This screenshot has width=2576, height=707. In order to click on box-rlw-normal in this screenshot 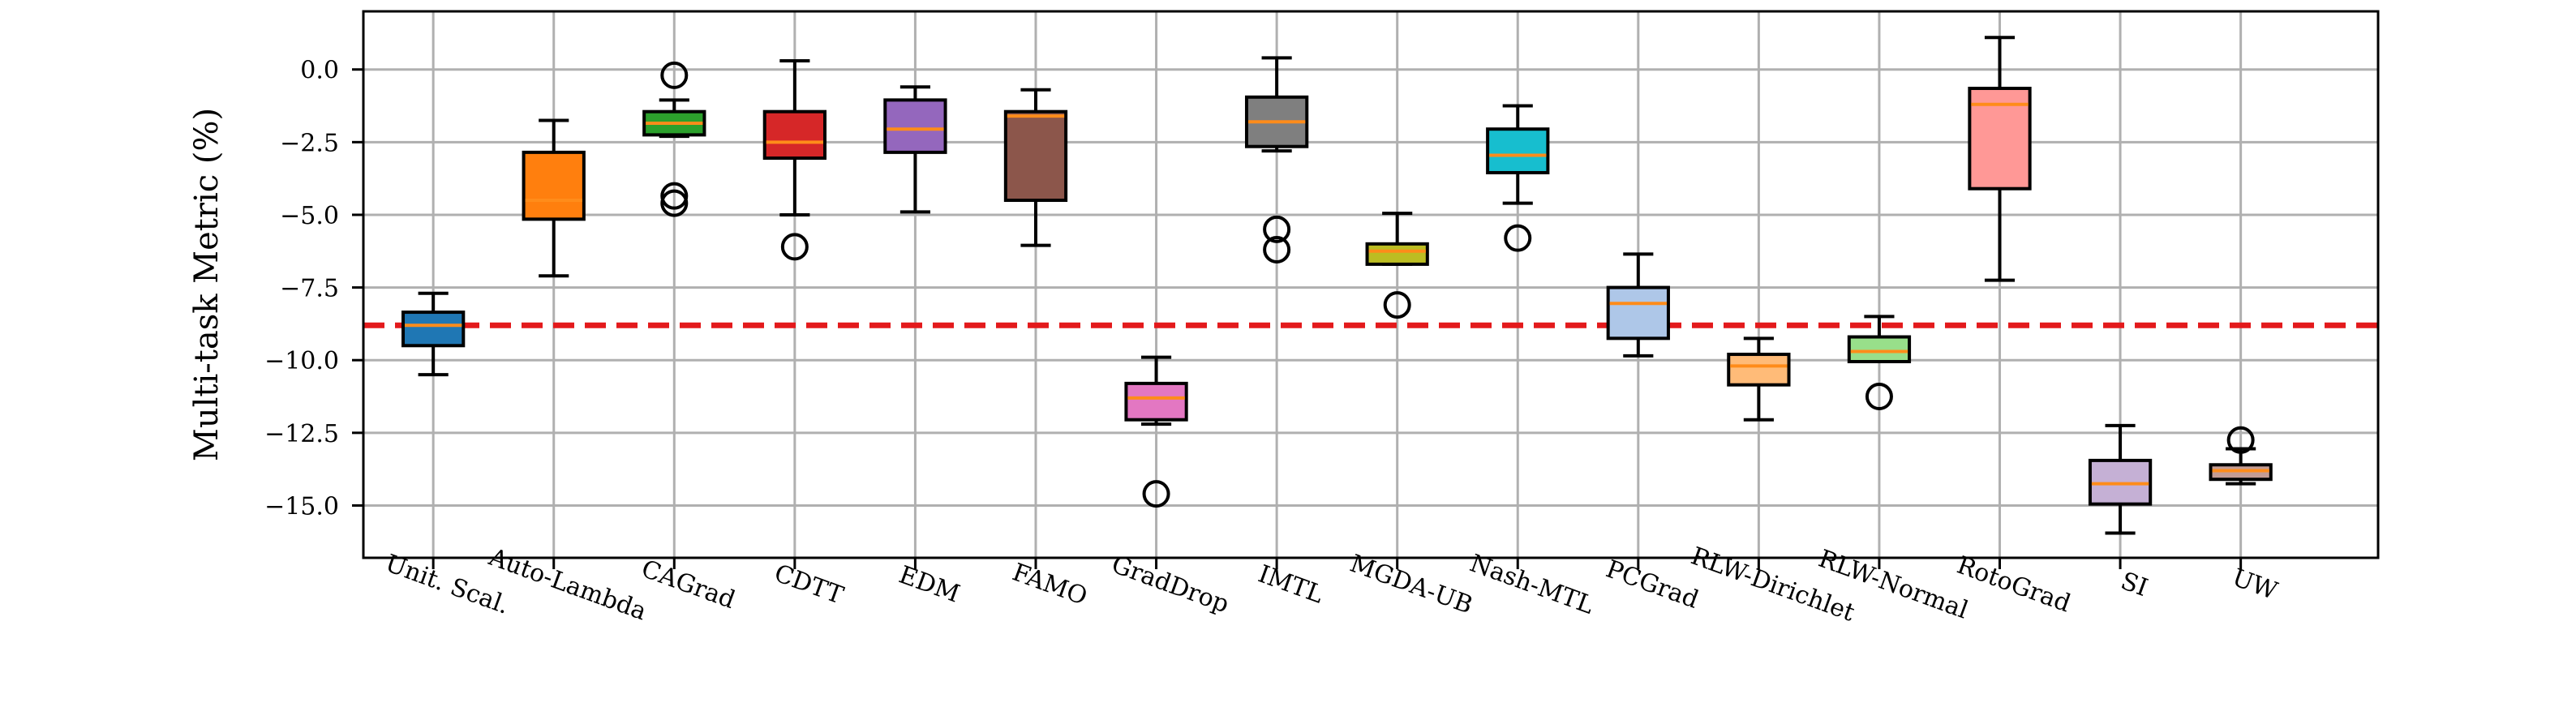, I will do `click(1879, 363)`.